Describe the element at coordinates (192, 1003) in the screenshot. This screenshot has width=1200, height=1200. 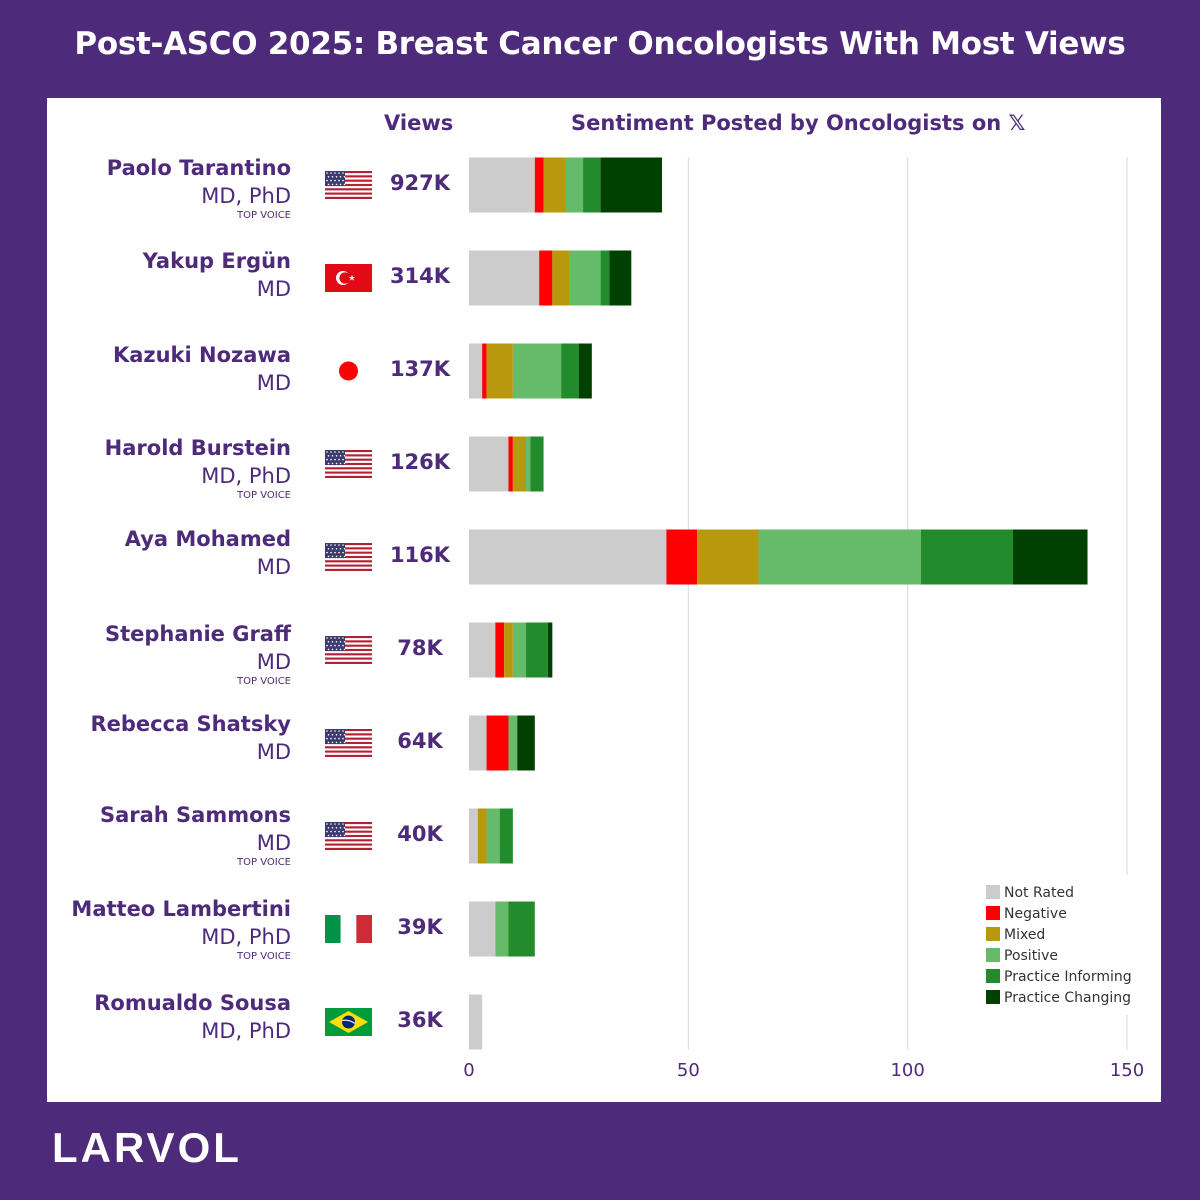
I see `oncologist-name: Romualdo Sousa` at that location.